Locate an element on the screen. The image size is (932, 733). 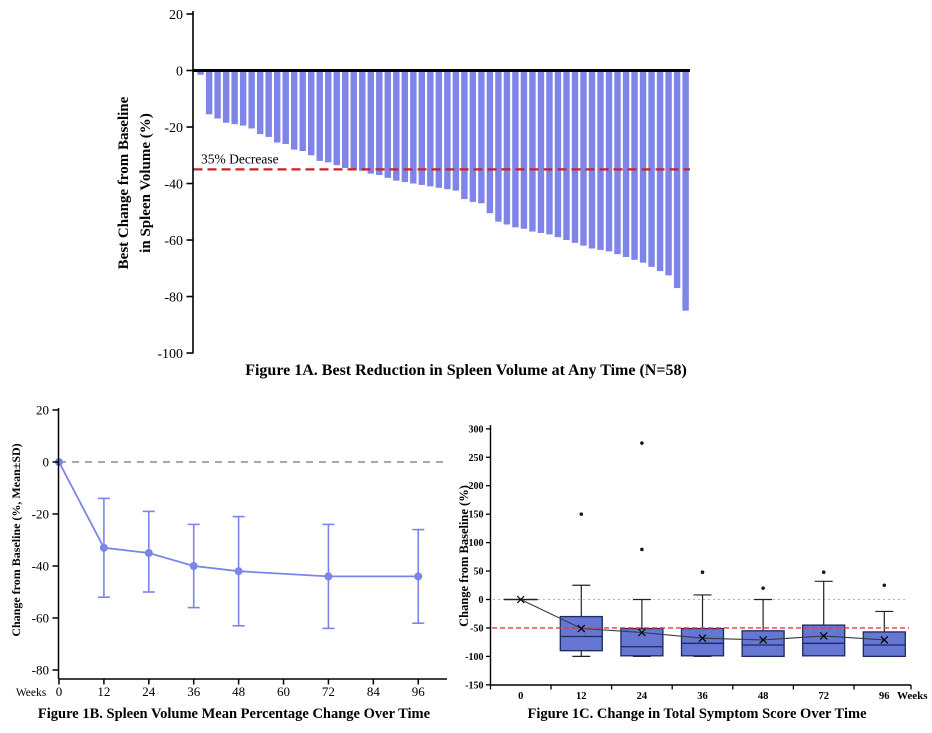
x-tick-label: 60 is located at coordinates (283, 691).